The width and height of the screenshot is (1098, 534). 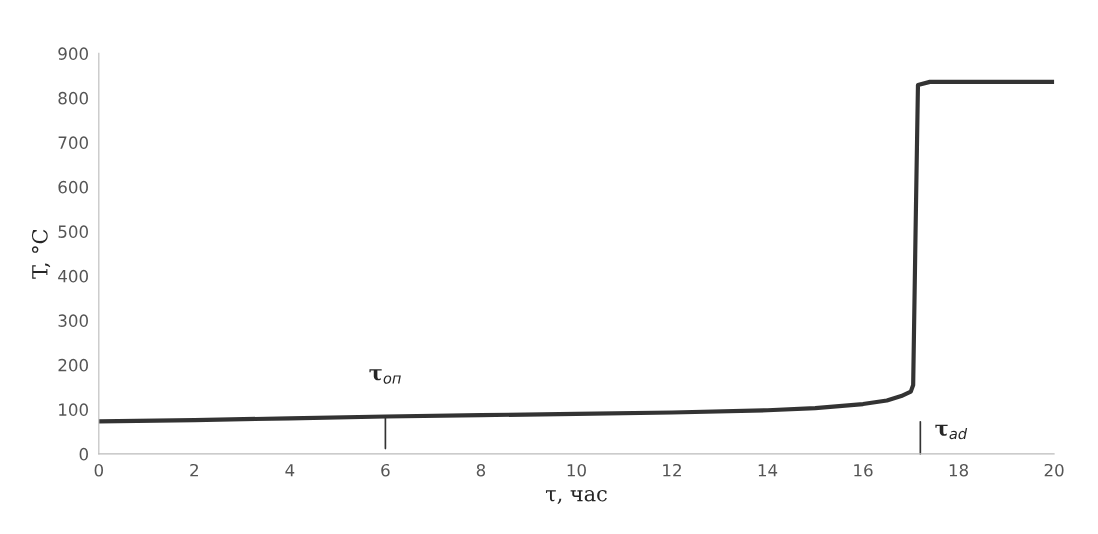 I want to click on y-tick-label: 400, so click(x=73, y=276).